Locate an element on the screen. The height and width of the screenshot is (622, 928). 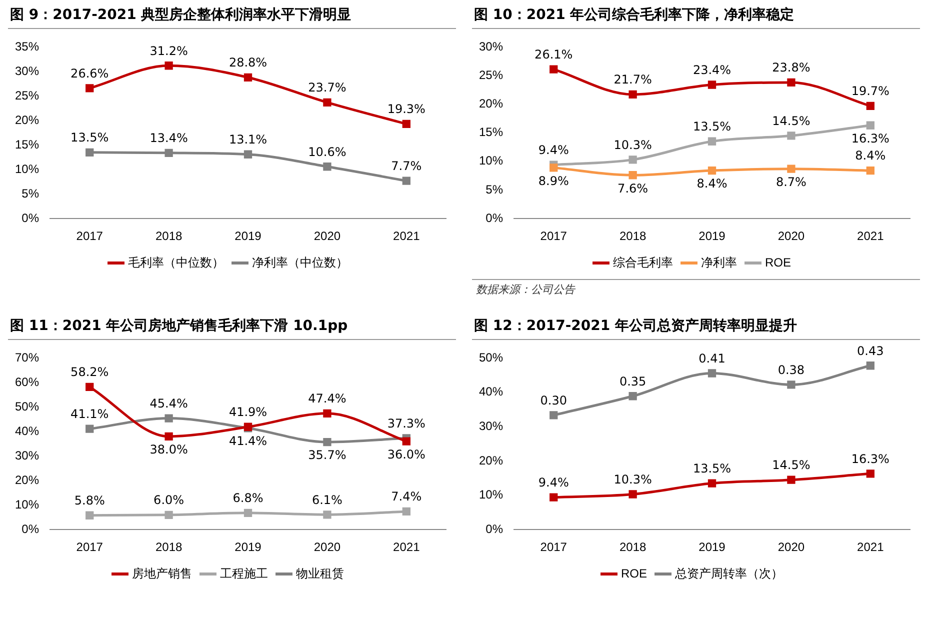
data-label: 41.4% is located at coordinates (248, 441).